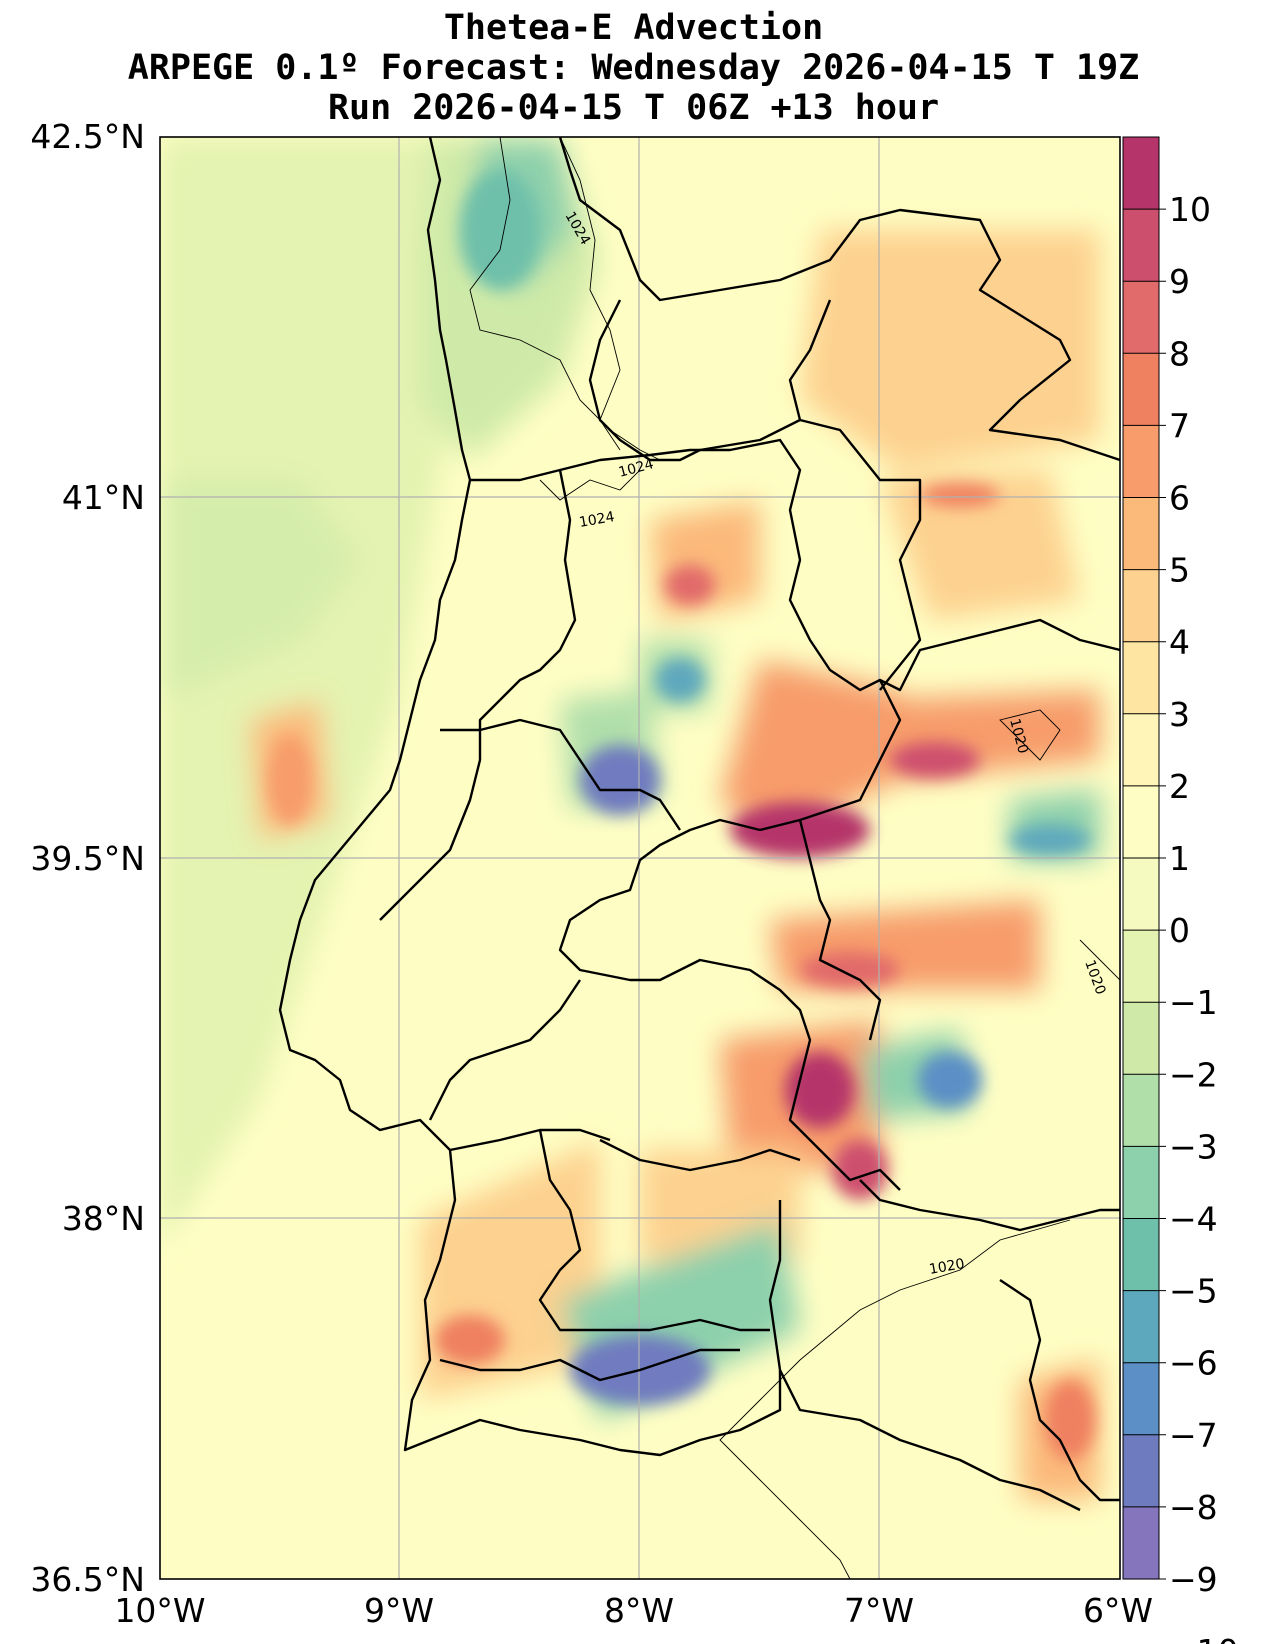  Describe the element at coordinates (1204, 1638) in the screenshot. I see `colorbar-tick-label: −10` at that location.